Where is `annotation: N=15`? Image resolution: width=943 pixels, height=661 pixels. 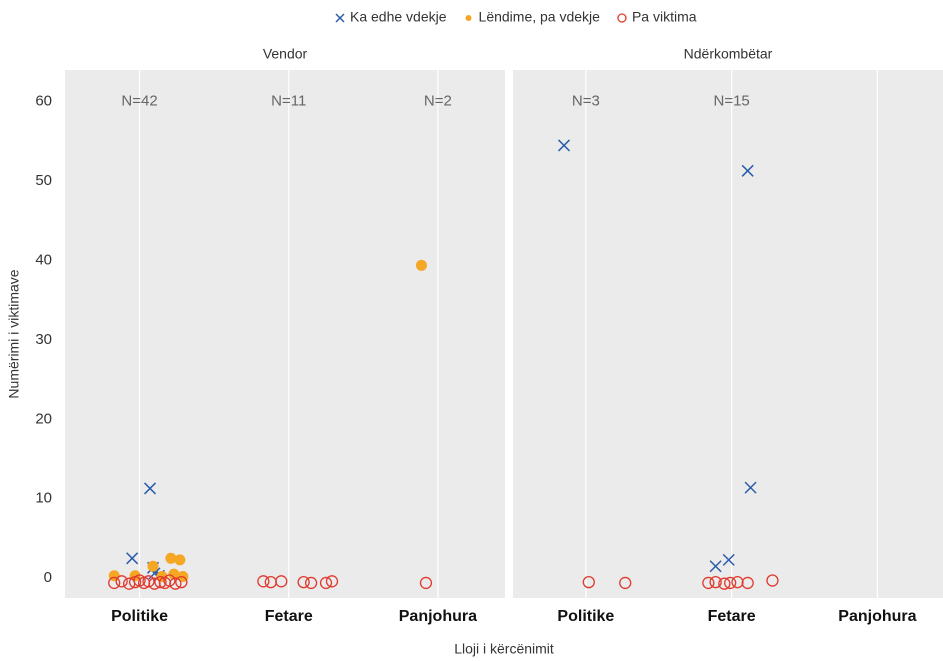
annotation: N=15 is located at coordinates (732, 101).